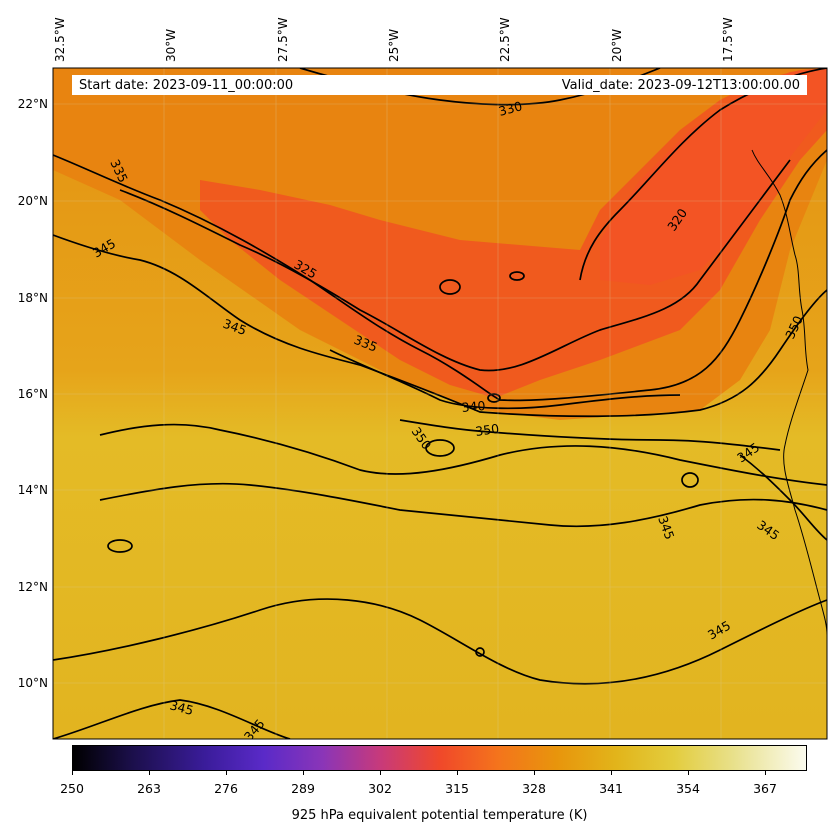 This screenshot has width=837, height=836. What do you see at coordinates (32, 298) in the screenshot?
I see `lat-label: 18°N` at bounding box center [32, 298].